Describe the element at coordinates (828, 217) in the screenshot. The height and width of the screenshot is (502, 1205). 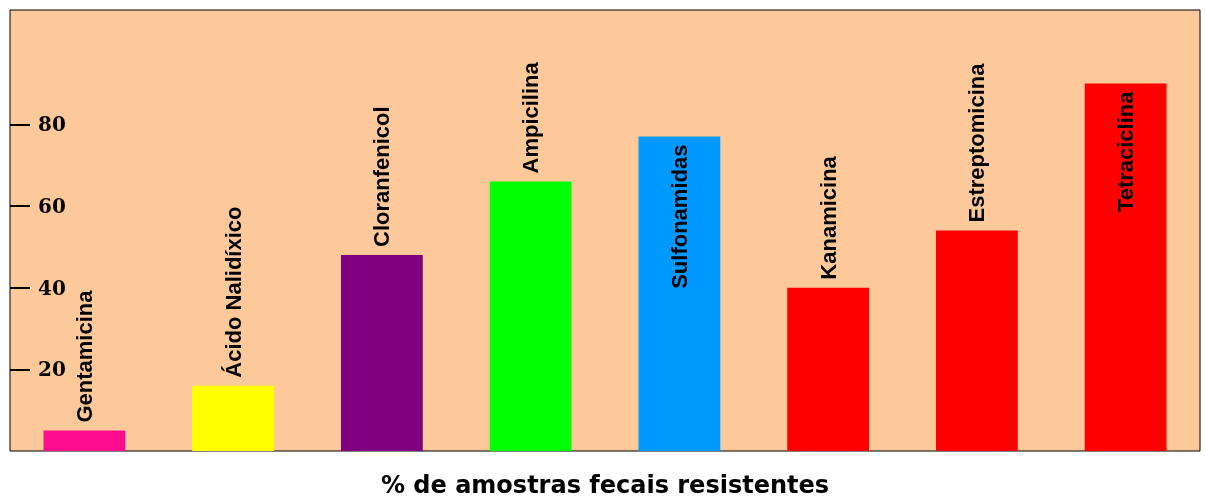
I see `x-tick-label: Kanamicina` at that location.